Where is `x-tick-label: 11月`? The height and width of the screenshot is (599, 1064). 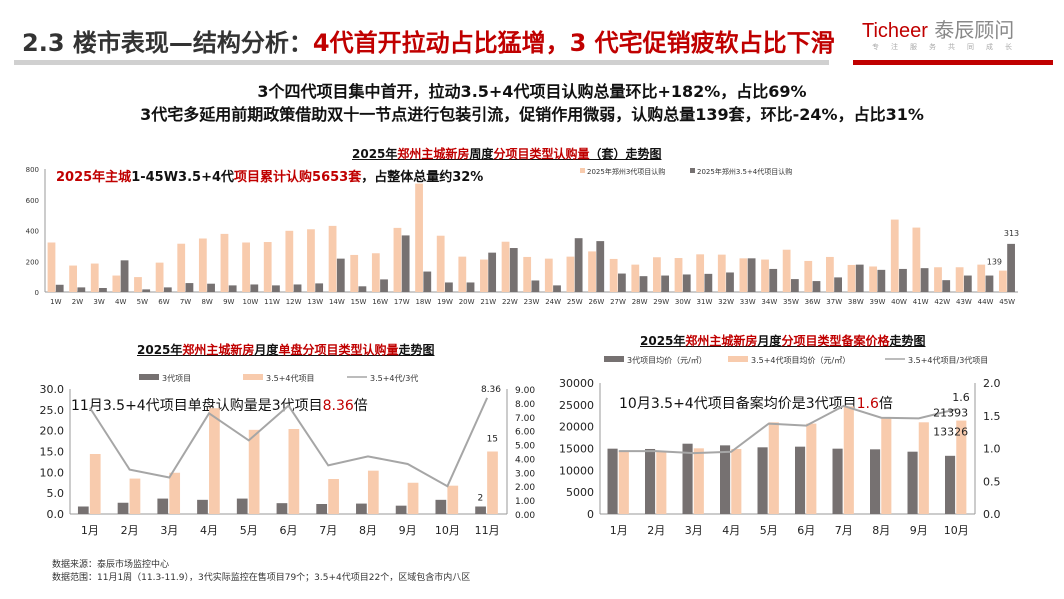
x-tick-label: 11月 is located at coordinates (487, 530).